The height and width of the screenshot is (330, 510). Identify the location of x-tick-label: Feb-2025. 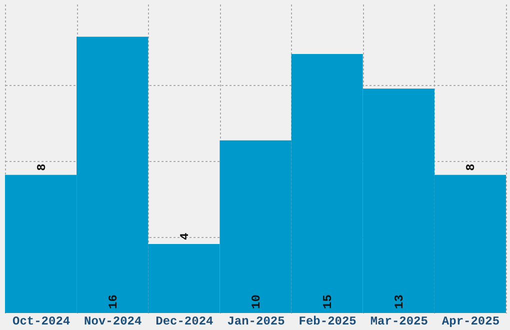
(327, 321).